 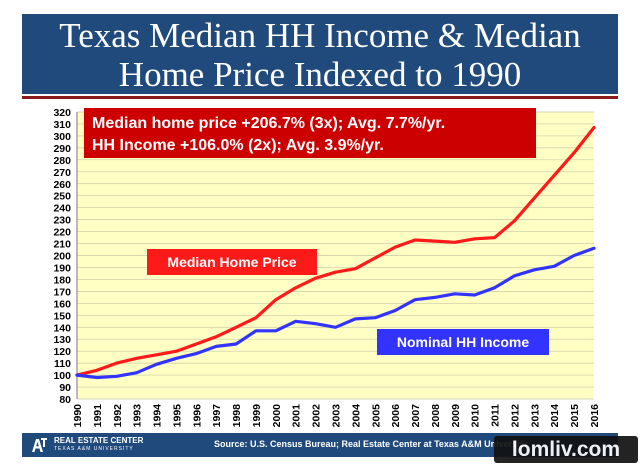 What do you see at coordinates (566, 449) in the screenshot?
I see `watermark: lomliv.com` at bounding box center [566, 449].